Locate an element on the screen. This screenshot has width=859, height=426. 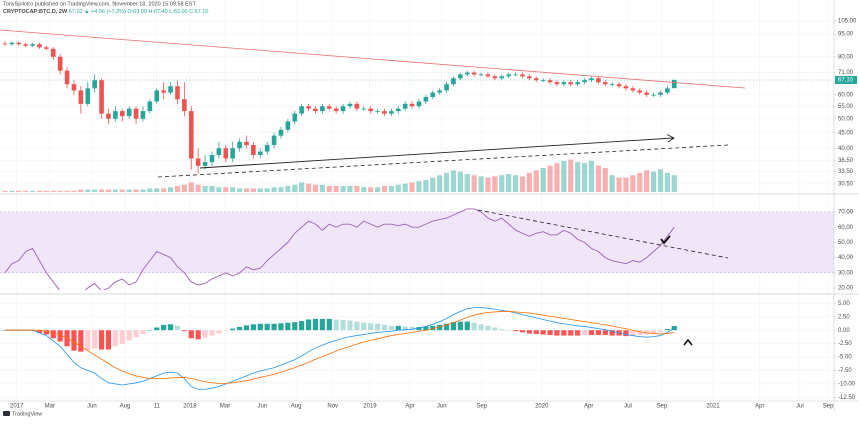
rsi-trend-line is located at coordinates (603, 234).